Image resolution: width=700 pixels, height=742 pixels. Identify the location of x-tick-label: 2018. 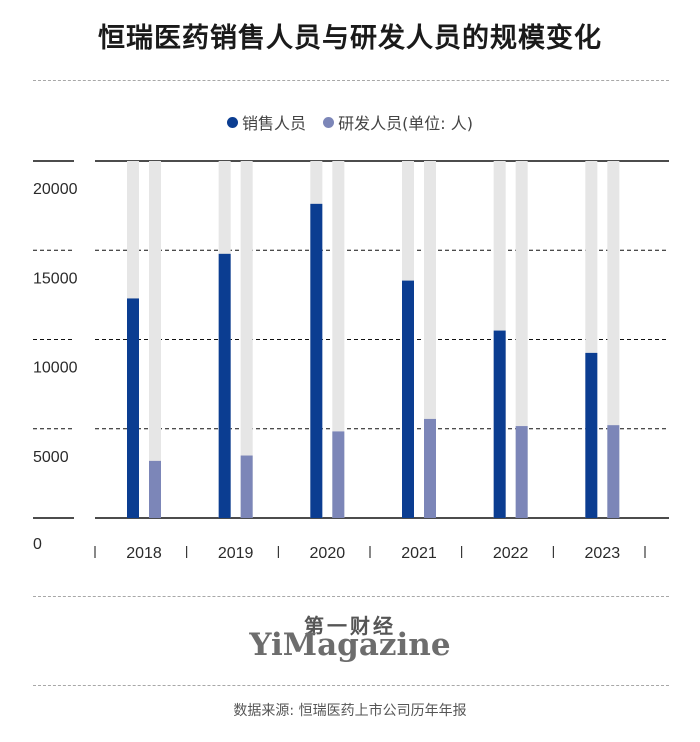
(144, 553).